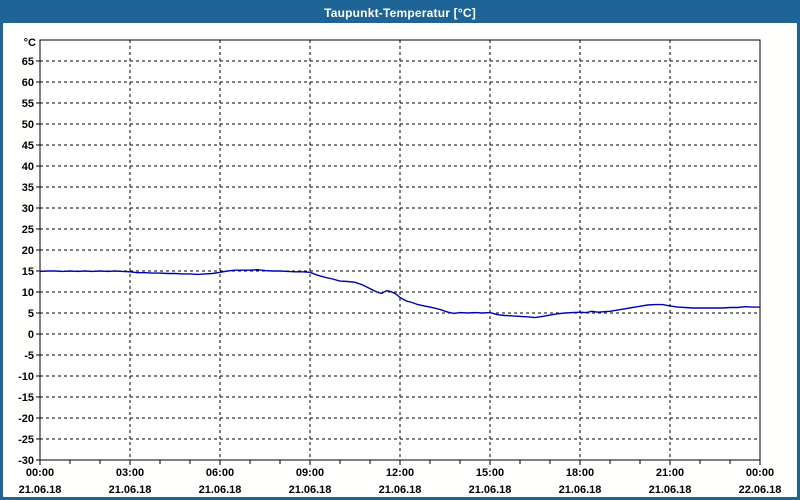 The height and width of the screenshot is (500, 800). Describe the element at coordinates (28, 251) in the screenshot. I see `y-tick-label: 20` at that location.